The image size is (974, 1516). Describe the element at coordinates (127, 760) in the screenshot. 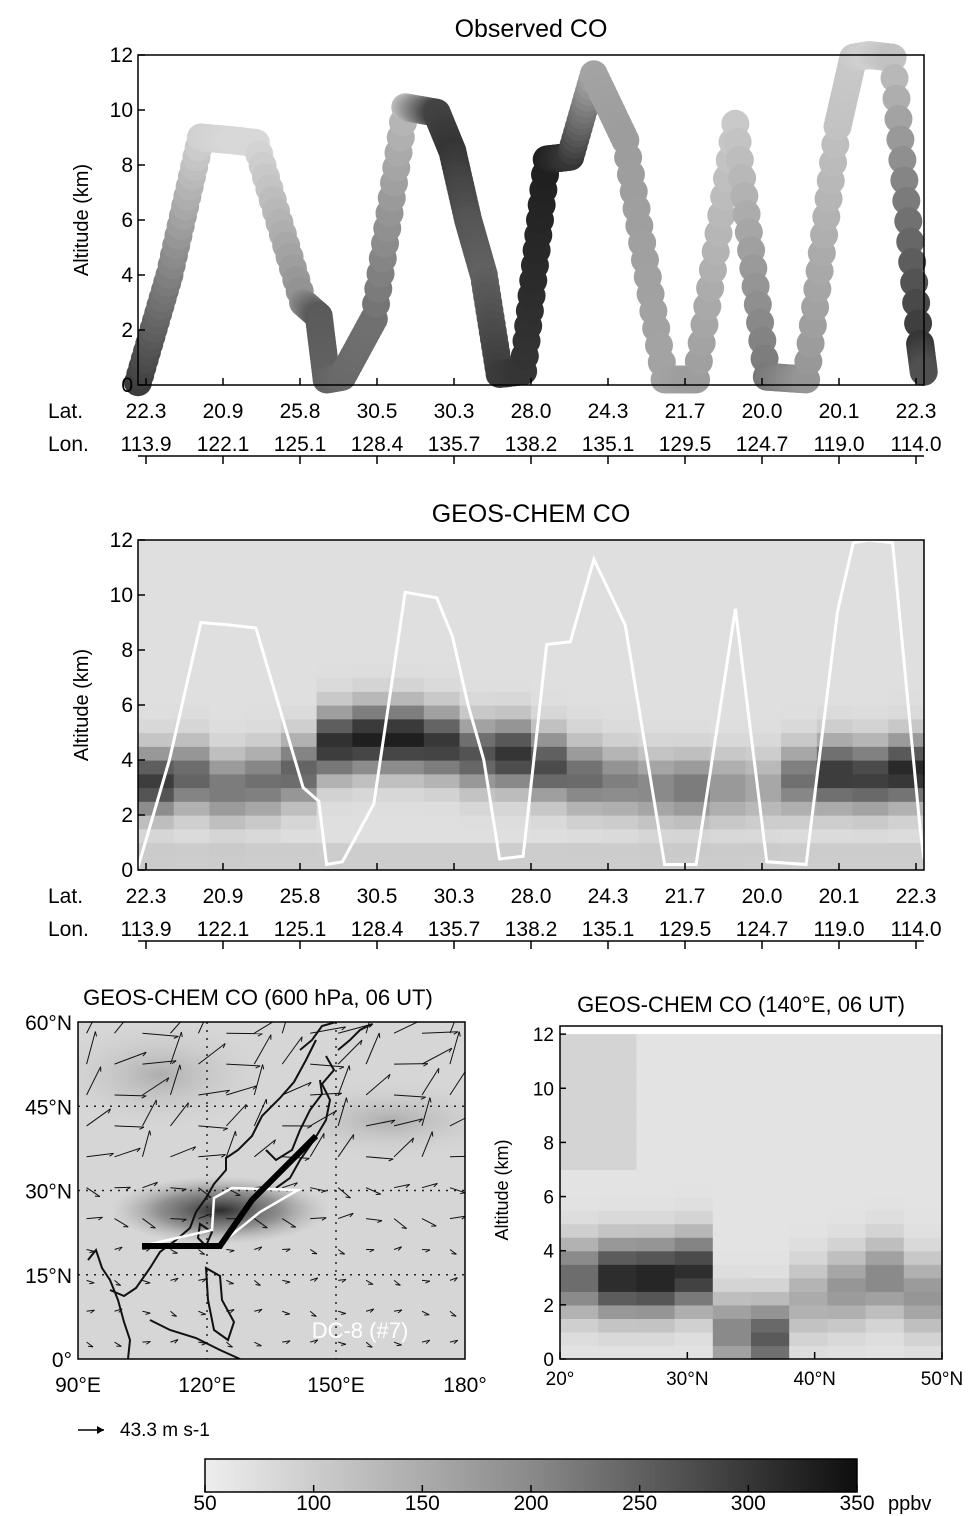

I see `y-tick-label: 4` at that location.